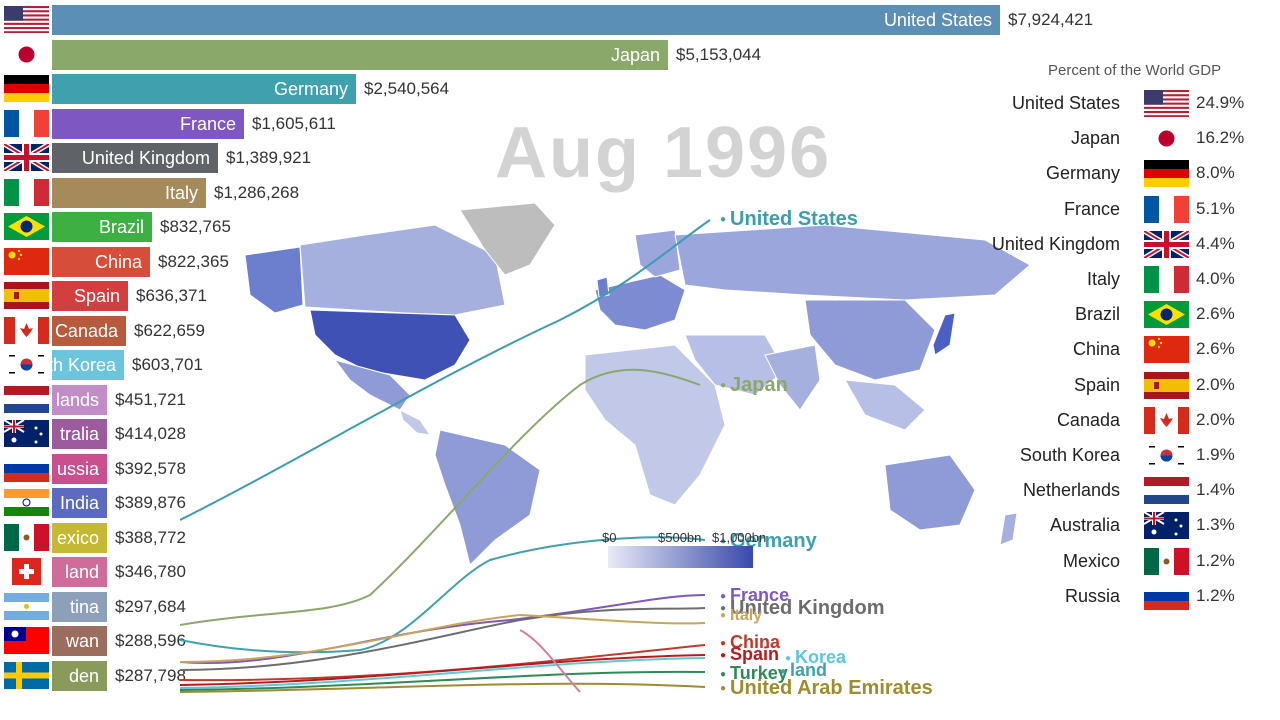  What do you see at coordinates (443, 680) in the screenshot?
I see `line-turkey` at bounding box center [443, 680].